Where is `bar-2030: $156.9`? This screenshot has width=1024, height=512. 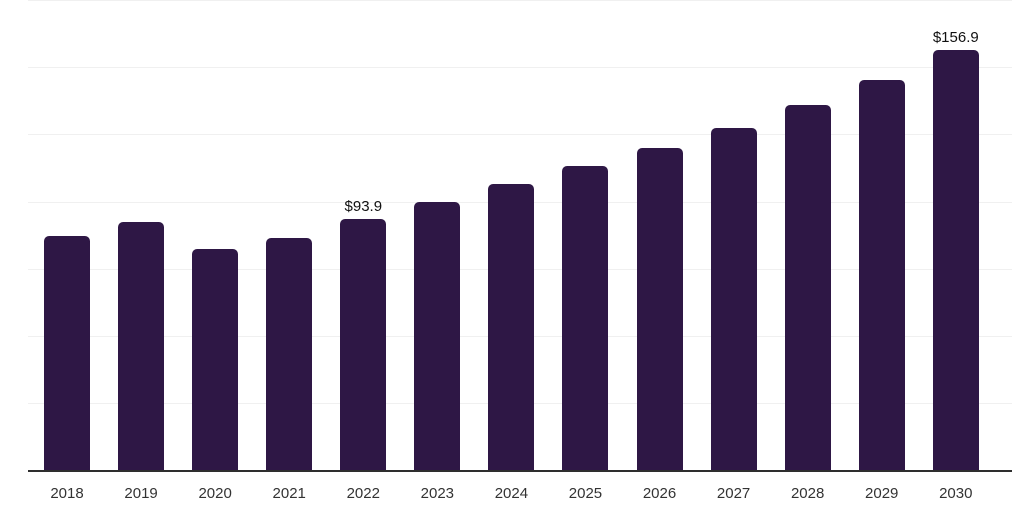
bar-2030: $156.9 is located at coordinates (955, 250).